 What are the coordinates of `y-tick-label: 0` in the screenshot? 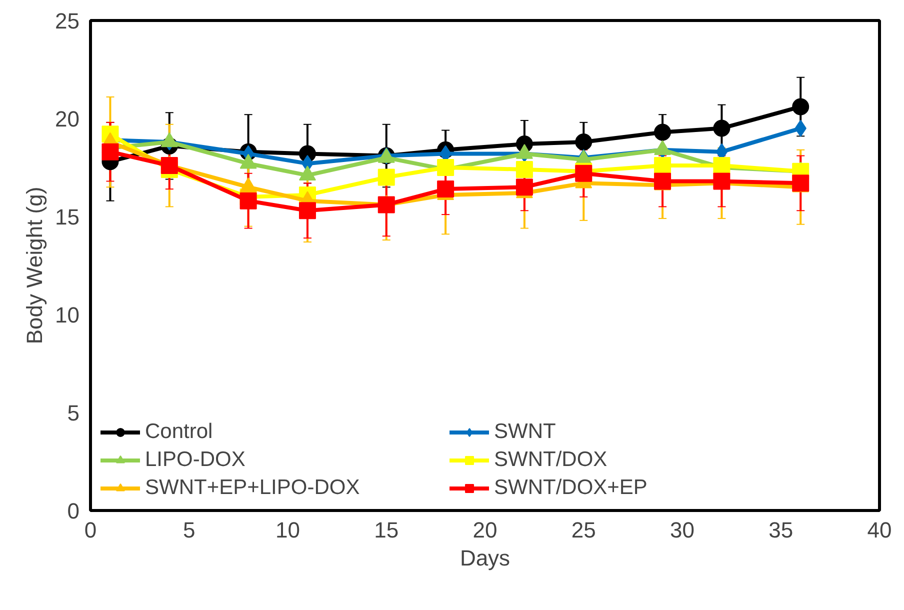 It's located at (73, 511).